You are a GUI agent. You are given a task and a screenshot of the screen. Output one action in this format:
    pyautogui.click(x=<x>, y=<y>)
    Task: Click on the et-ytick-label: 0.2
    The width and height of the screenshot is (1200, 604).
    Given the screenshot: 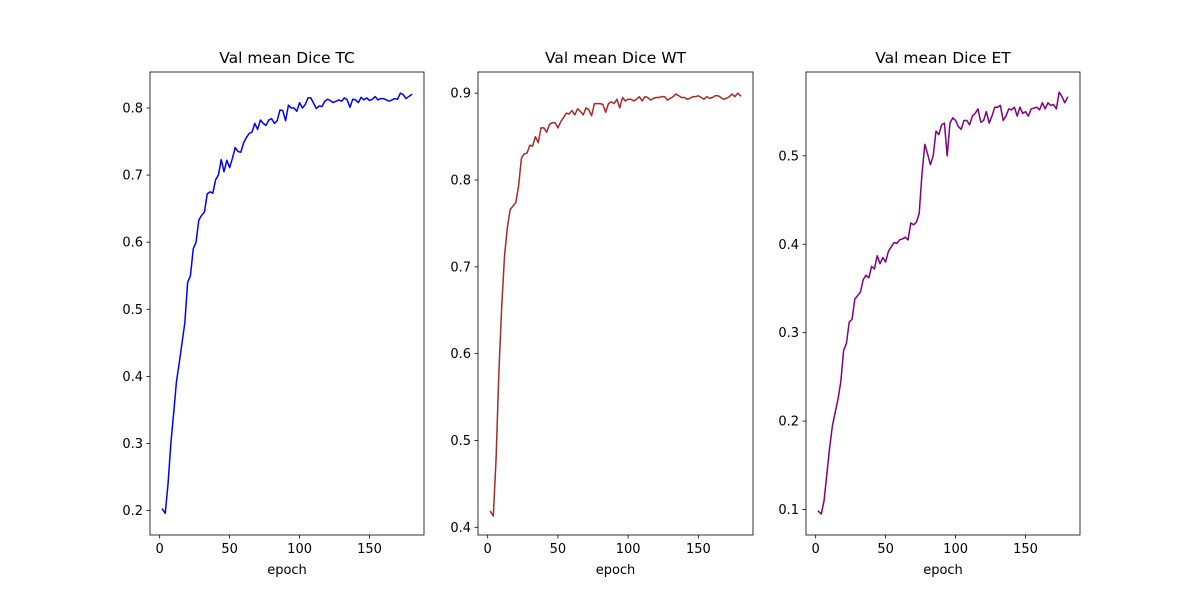 What is the action you would take?
    pyautogui.click(x=788, y=422)
    